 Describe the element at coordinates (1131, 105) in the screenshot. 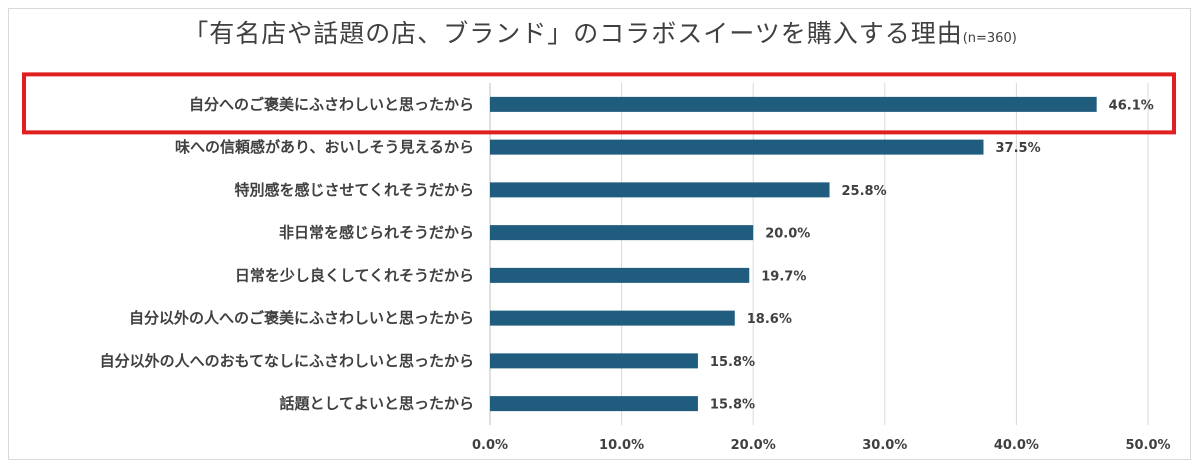

I see `value-label: 46.1%` at that location.